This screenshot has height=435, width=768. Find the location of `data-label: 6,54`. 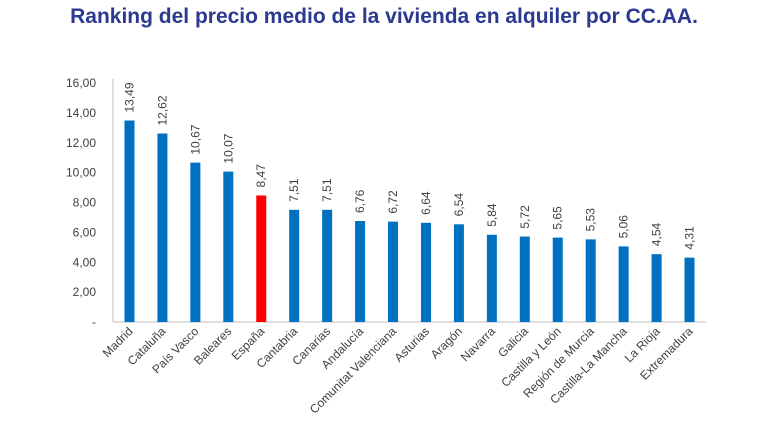

data-label: 6,54 is located at coordinates (459, 205).